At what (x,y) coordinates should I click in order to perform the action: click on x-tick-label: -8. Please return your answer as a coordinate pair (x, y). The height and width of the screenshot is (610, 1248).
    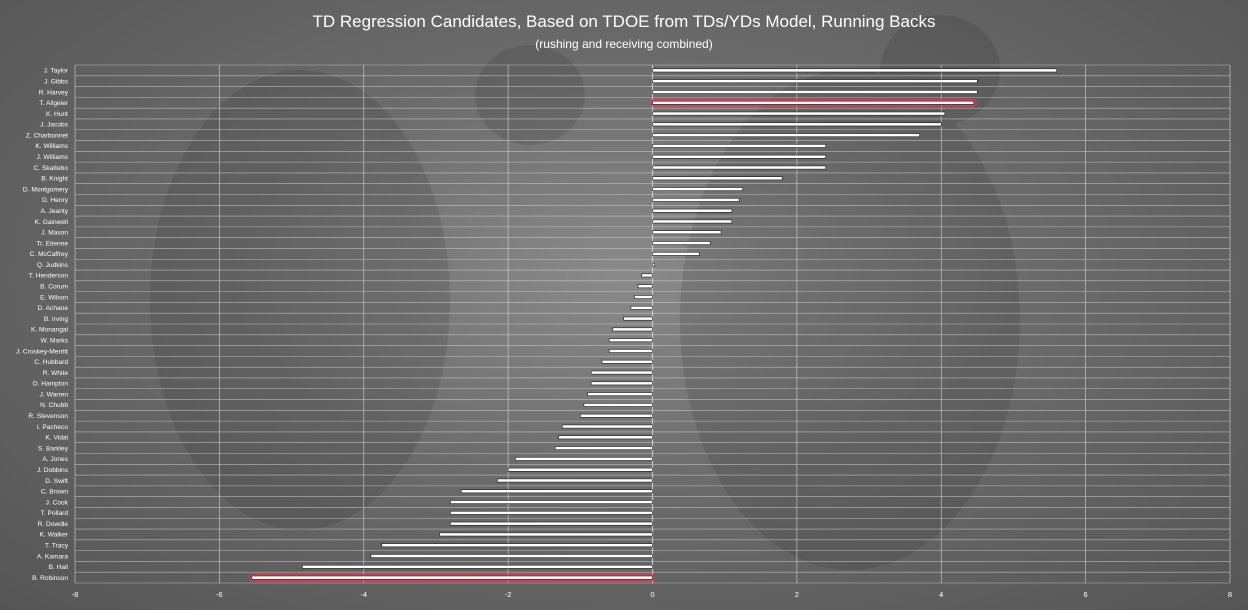
    Looking at the image, I should click on (75, 594).